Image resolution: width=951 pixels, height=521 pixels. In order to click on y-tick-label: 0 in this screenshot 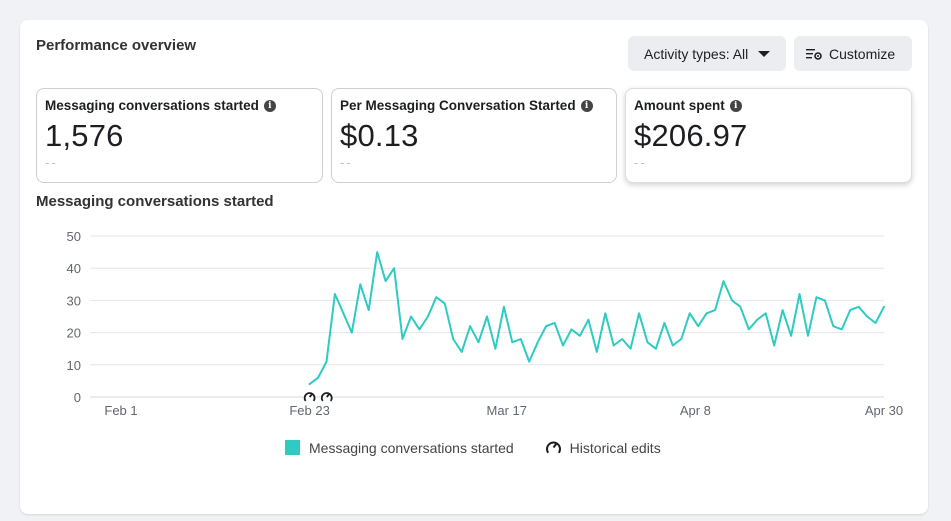, I will do `click(77, 397)`.